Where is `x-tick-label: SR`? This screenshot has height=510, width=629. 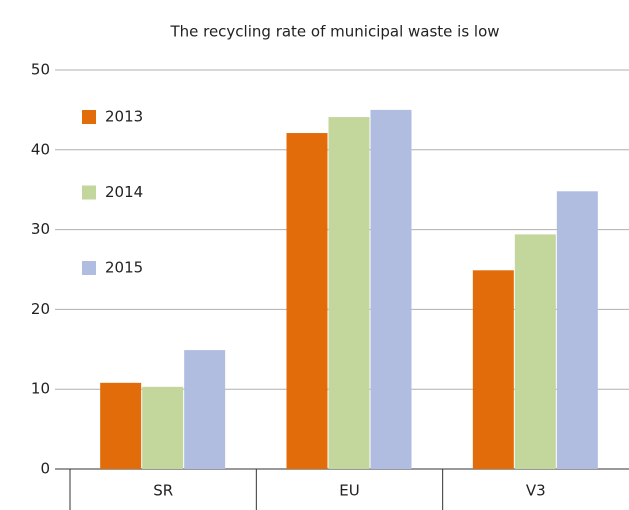
x-tick-label: SR is located at coordinates (163, 491).